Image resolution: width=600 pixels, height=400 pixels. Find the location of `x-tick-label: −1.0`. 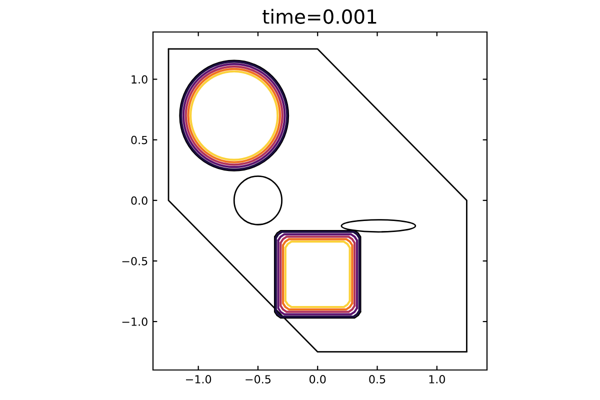

x-tick-label: −1.0 is located at coordinates (199, 379).